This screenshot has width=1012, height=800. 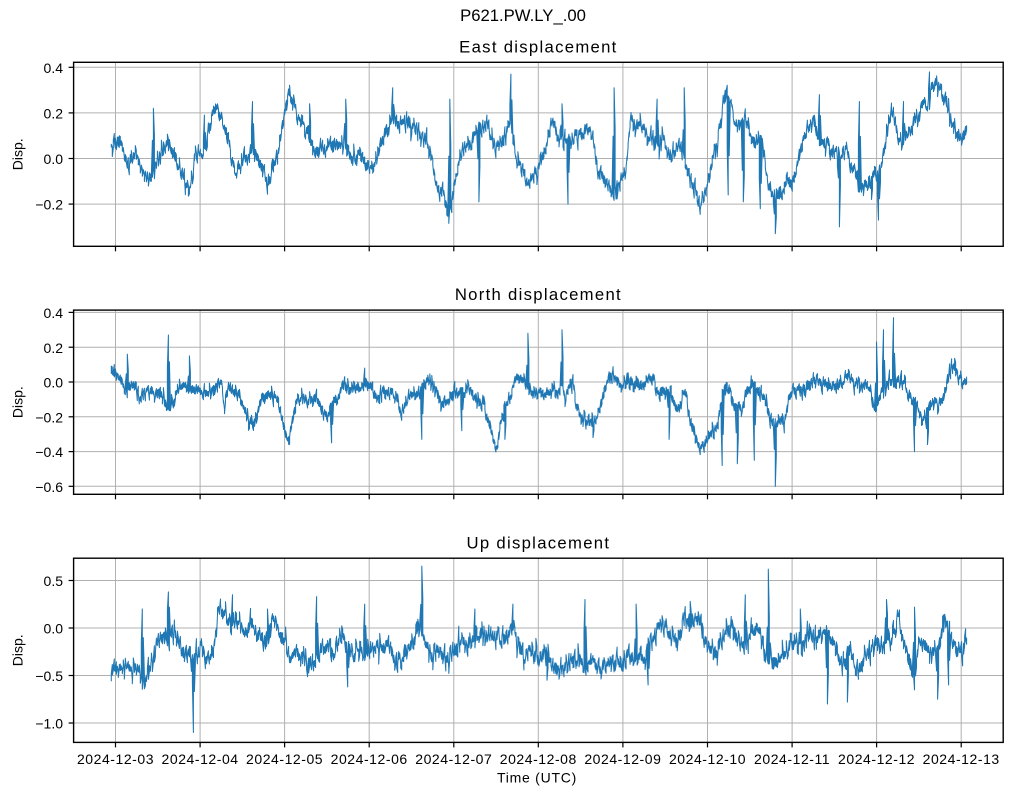 What do you see at coordinates (538, 294) in the screenshot?
I see `svg-text: North displacement` at bounding box center [538, 294].